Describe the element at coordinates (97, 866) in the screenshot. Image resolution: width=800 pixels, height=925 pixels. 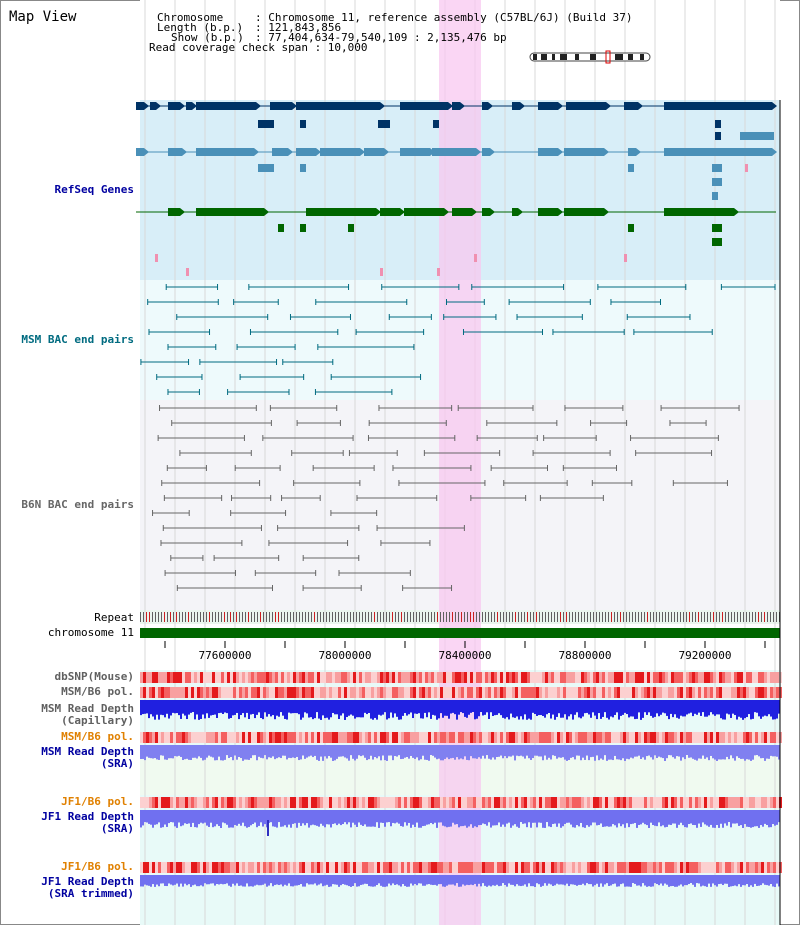
I see `track-label-jf1-b6-pol-2: JF1/B6 pol.` at that location.